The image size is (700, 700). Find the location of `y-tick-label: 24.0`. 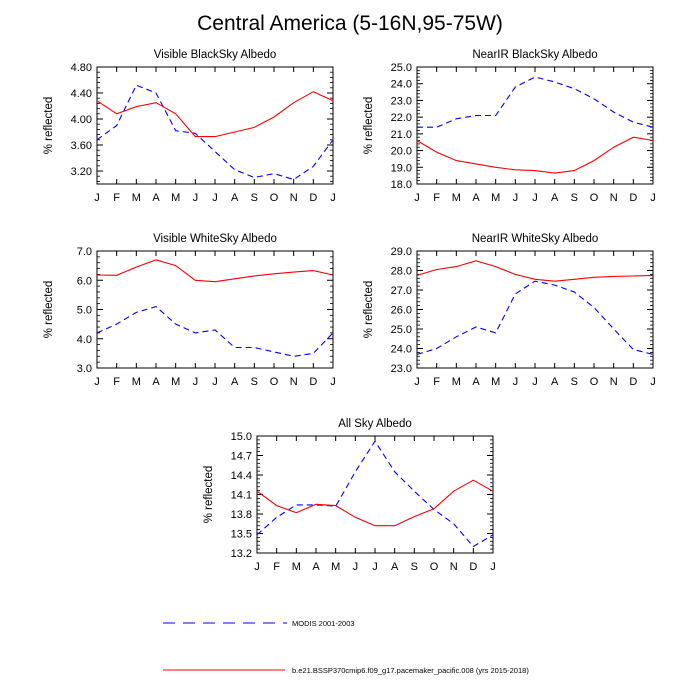

y-tick-label: 24.0 is located at coordinates (401, 85).